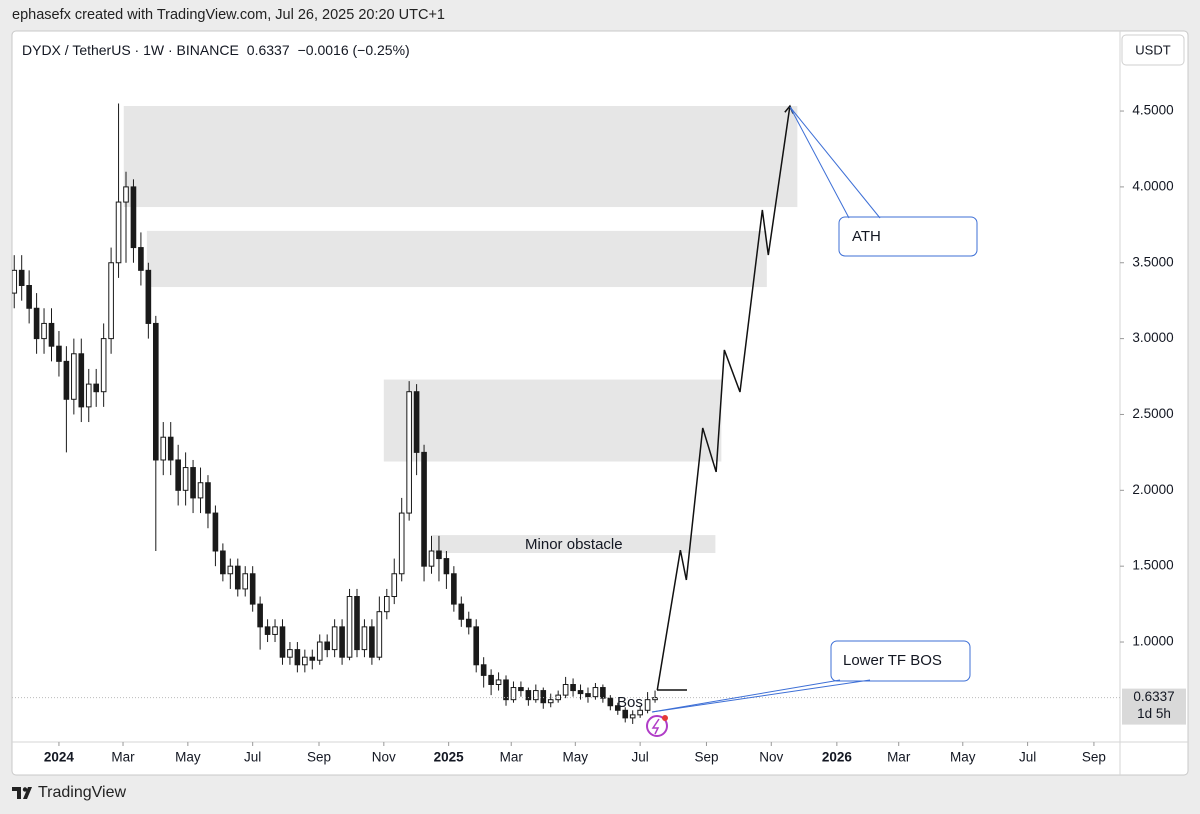  Describe the element at coordinates (665, 718) in the screenshot. I see `event-dot` at that location.